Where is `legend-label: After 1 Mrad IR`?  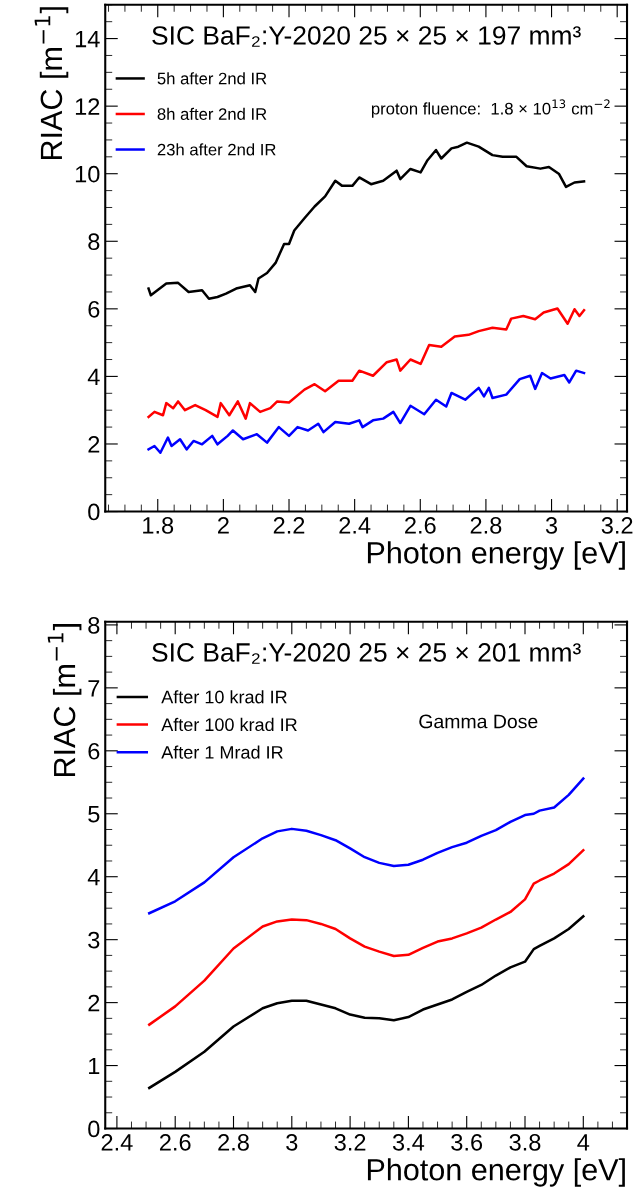 legend-label: After 1 Mrad IR is located at coordinates (222, 752).